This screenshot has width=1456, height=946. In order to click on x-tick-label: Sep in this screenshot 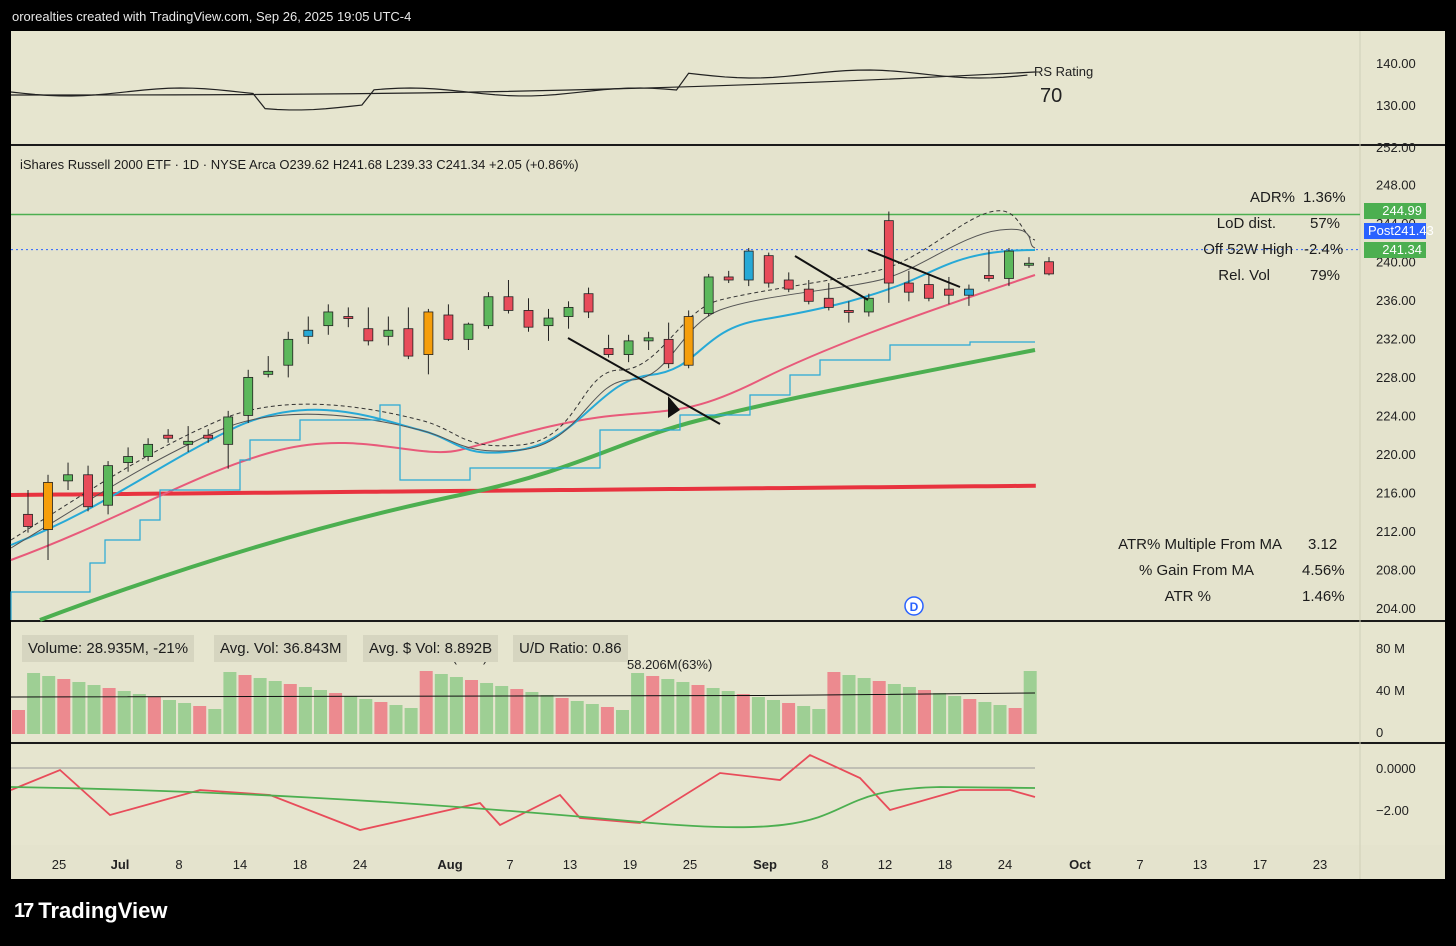, I will do `click(765, 864)`.